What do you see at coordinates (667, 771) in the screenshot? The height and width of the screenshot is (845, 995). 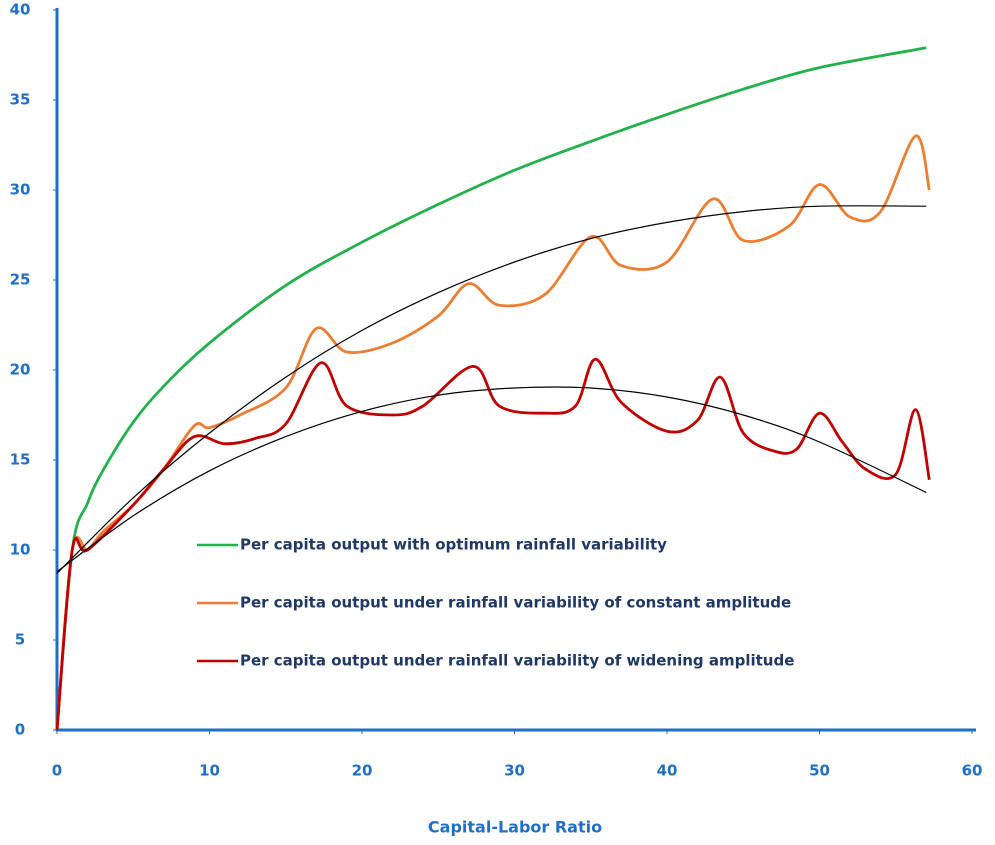 I see `x-tick-label: 40` at bounding box center [667, 771].